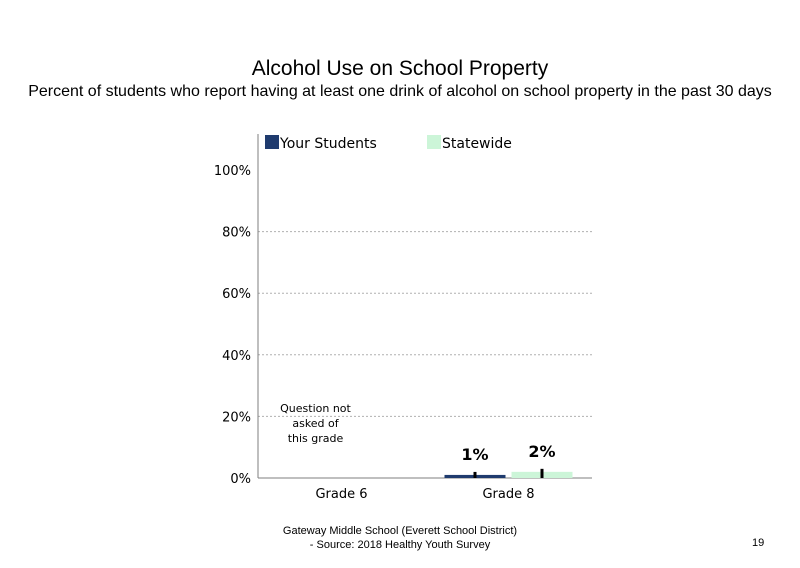  Describe the element at coordinates (477, 144) in the screenshot. I see `legend-label: Statewide` at that location.